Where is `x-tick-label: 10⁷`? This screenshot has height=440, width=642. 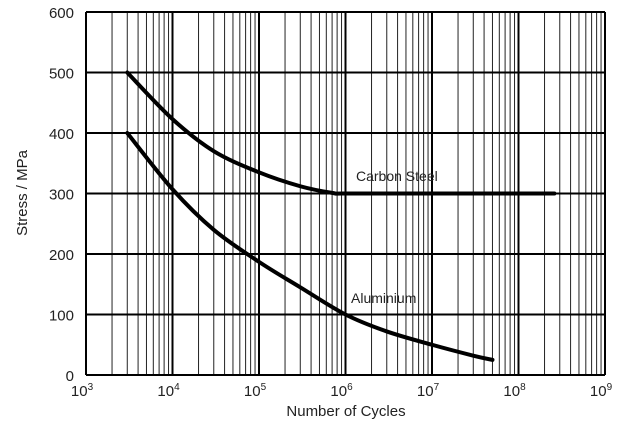
x-tick-label: 10⁷ is located at coordinates (428, 391).